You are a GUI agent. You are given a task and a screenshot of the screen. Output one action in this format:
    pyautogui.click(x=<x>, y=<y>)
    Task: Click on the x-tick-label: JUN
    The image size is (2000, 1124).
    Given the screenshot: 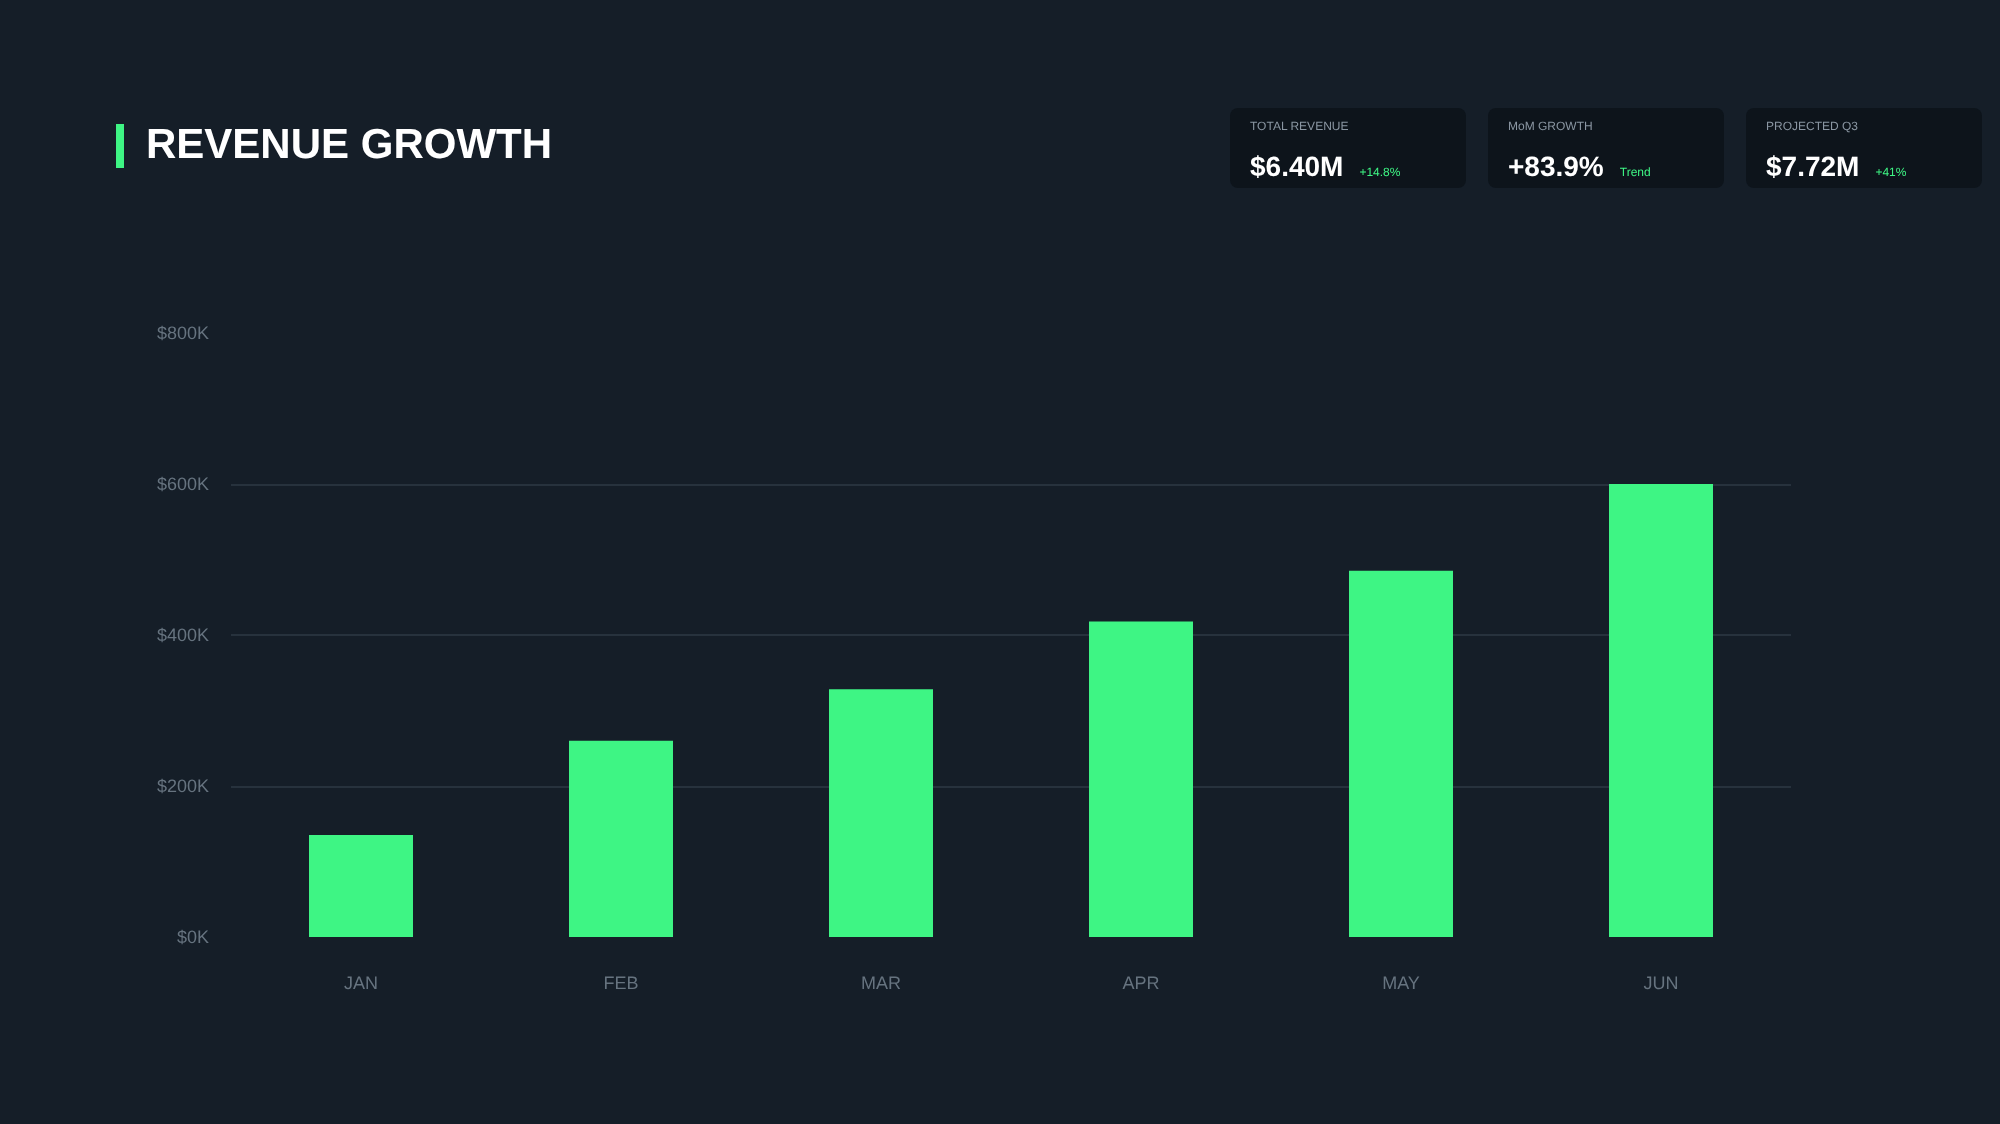 What is the action you would take?
    pyautogui.click(x=1661, y=983)
    